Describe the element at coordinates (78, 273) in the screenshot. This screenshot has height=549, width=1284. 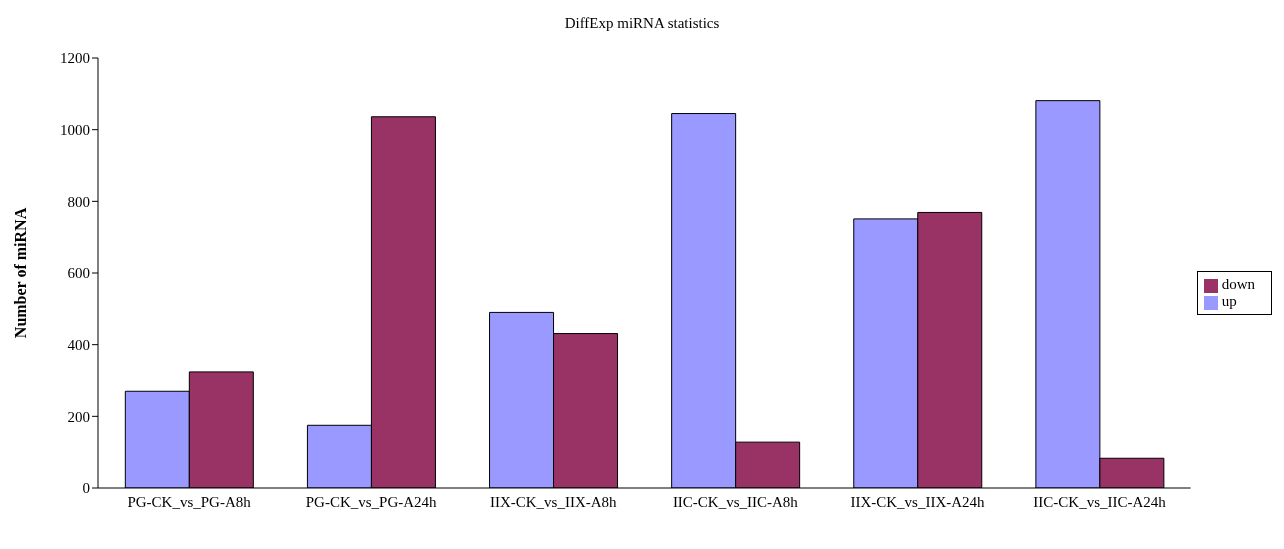
I see `y-tick-label: 600` at that location.